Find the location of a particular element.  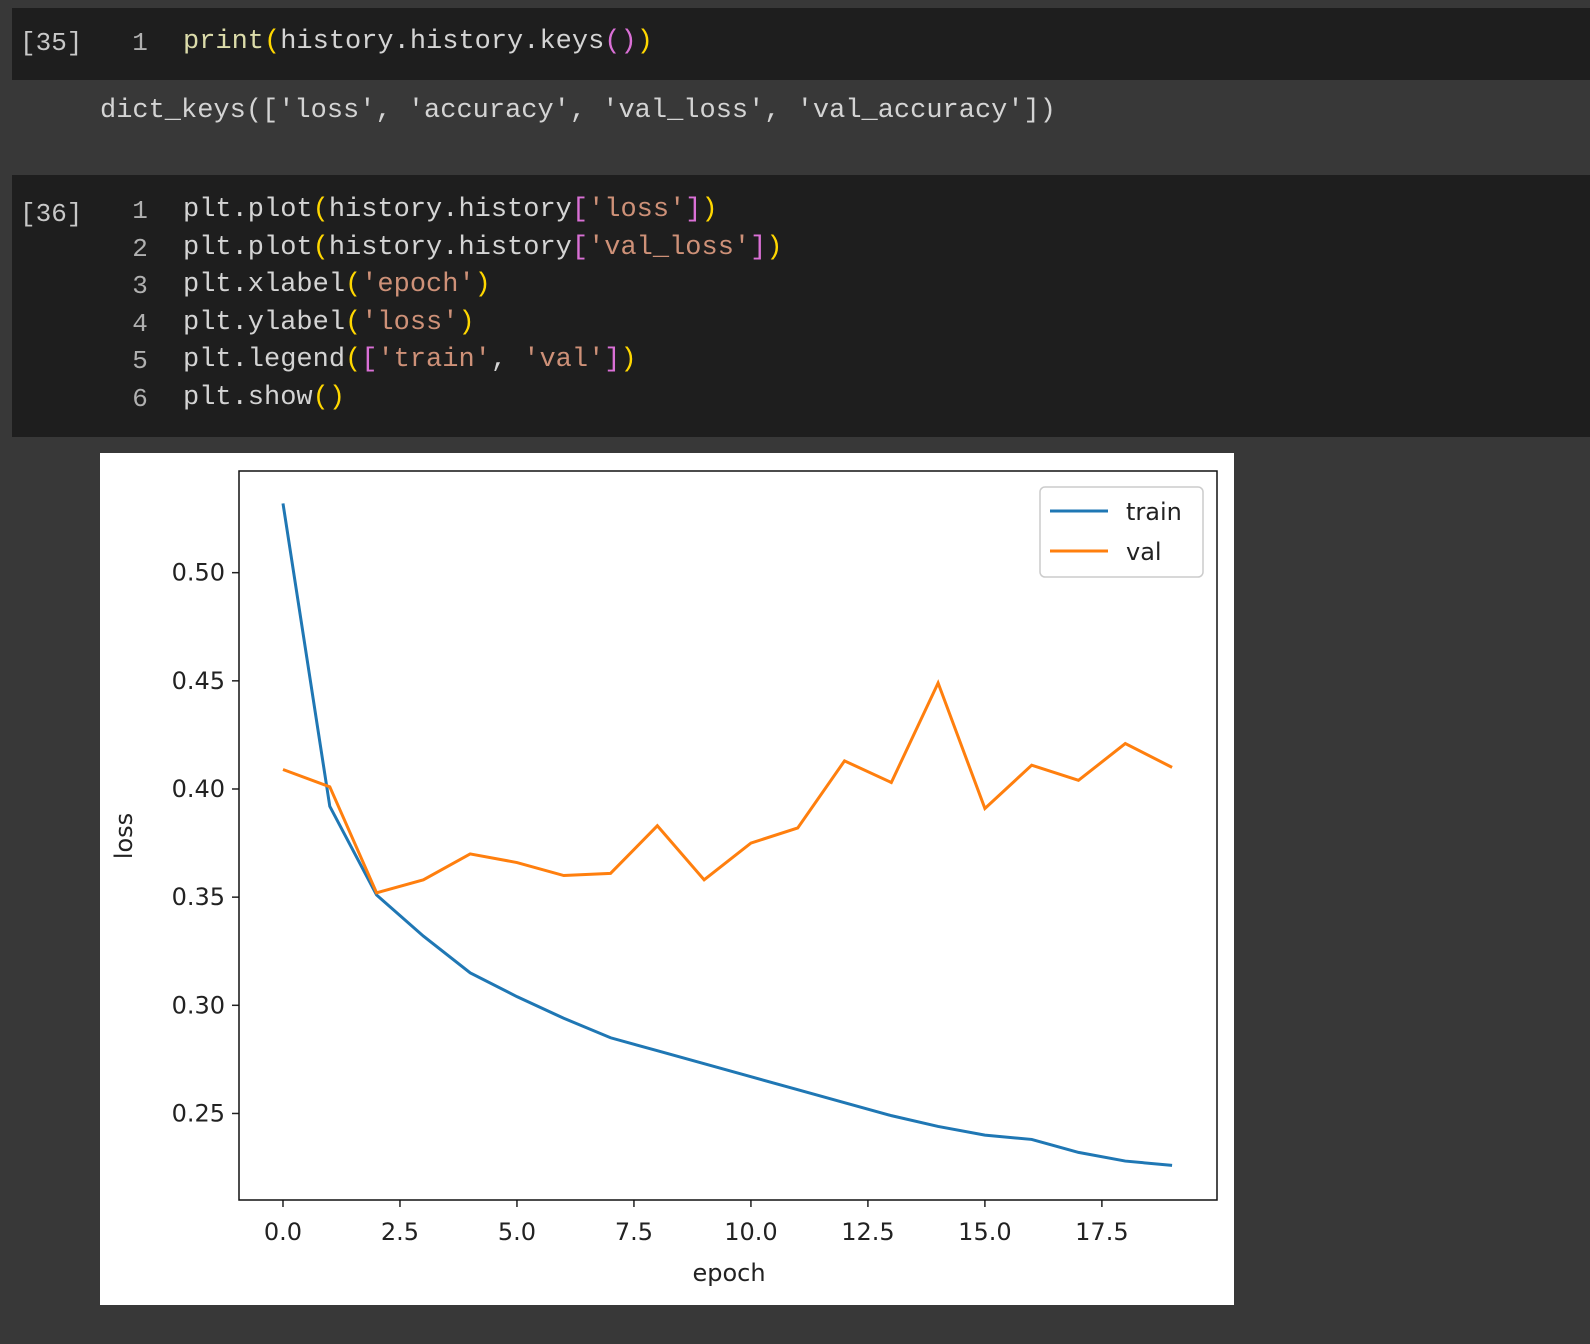

y-tick-label: 0.25 is located at coordinates (198, 1113).